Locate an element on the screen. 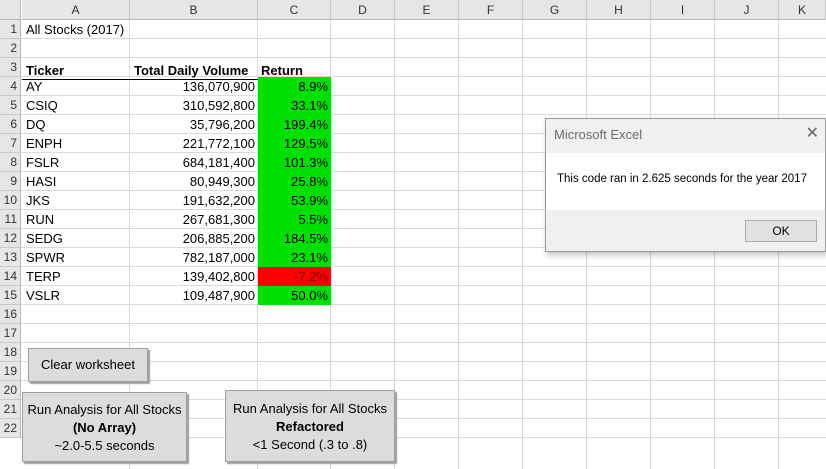  column-header-c: C is located at coordinates (294, 10).